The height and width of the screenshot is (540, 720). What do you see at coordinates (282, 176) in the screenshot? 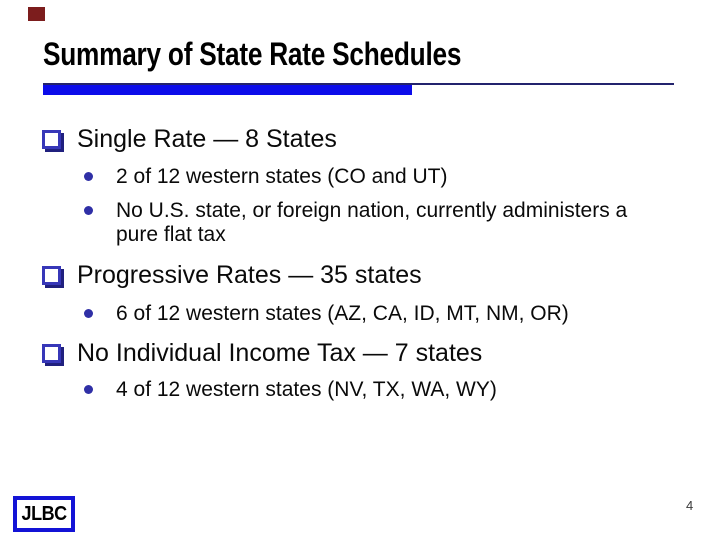
I see `sub-bullet-text: 2 of 12 western states (CO and UT)` at bounding box center [282, 176].